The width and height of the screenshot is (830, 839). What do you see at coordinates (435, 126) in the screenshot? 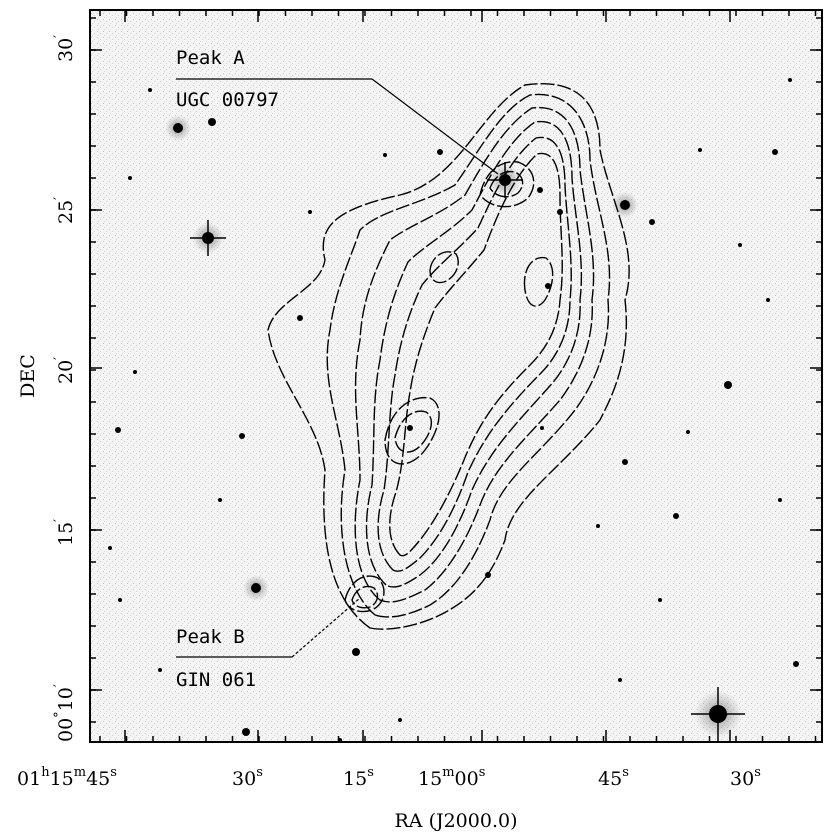
I see `peak-a-leader` at bounding box center [435, 126].